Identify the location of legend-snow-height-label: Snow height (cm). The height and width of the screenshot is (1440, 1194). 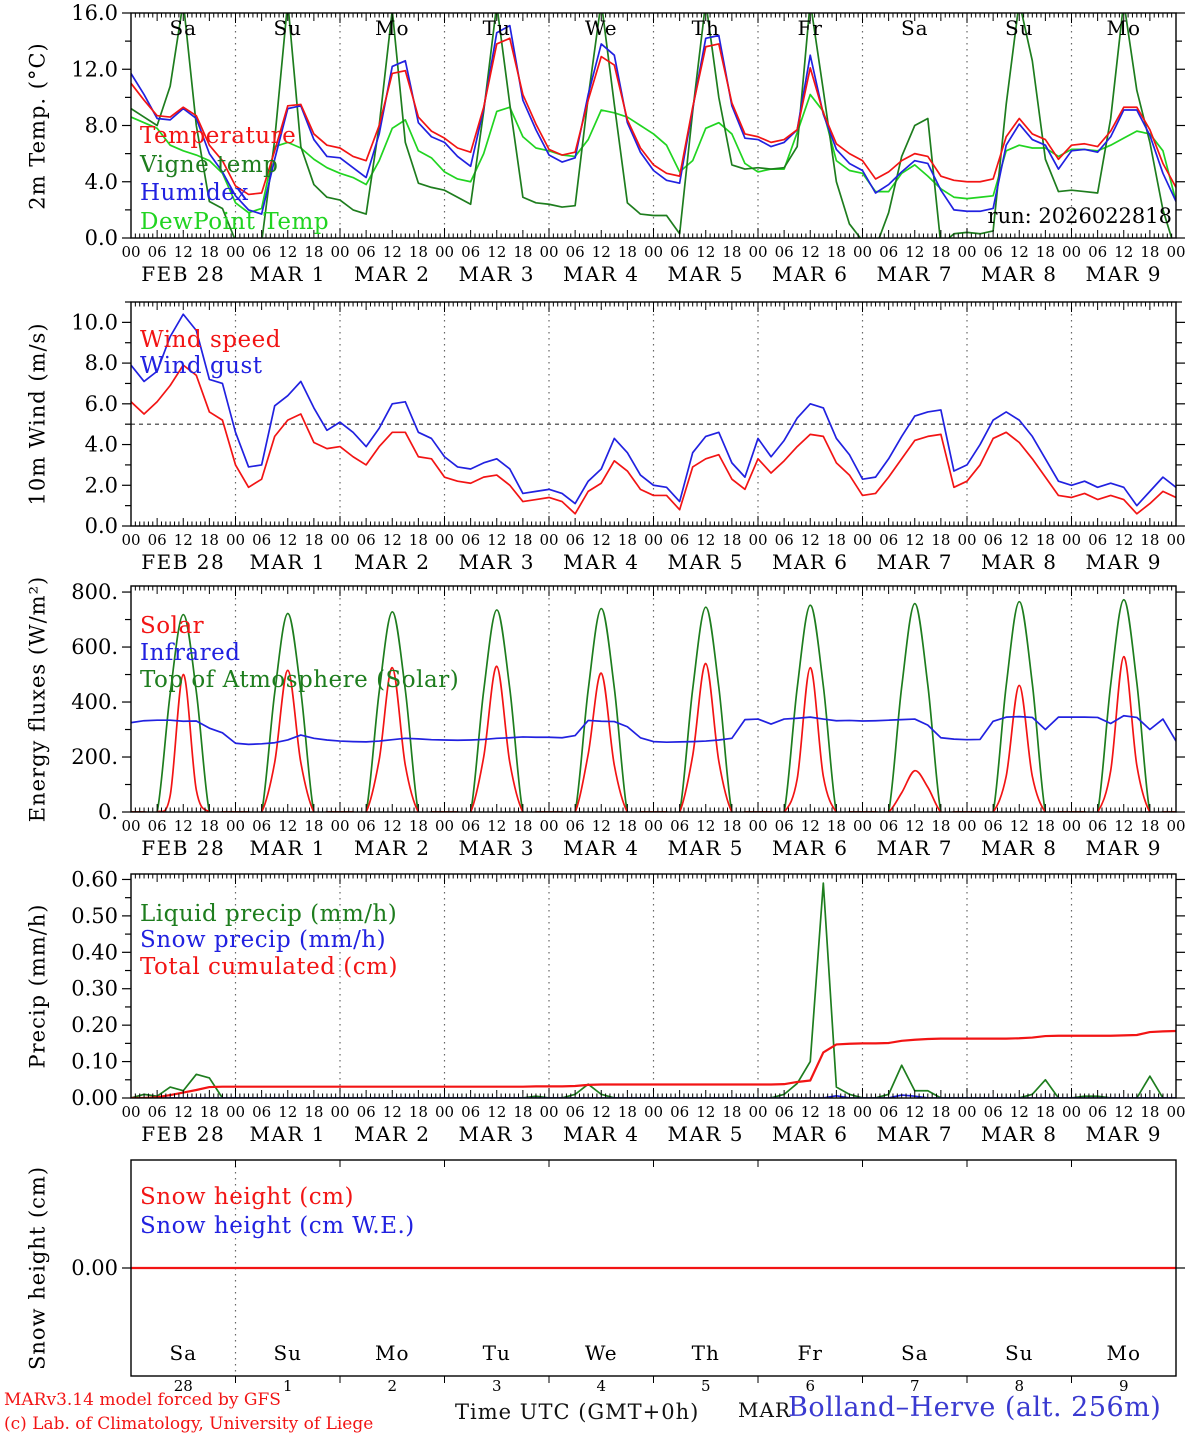
(247, 1197).